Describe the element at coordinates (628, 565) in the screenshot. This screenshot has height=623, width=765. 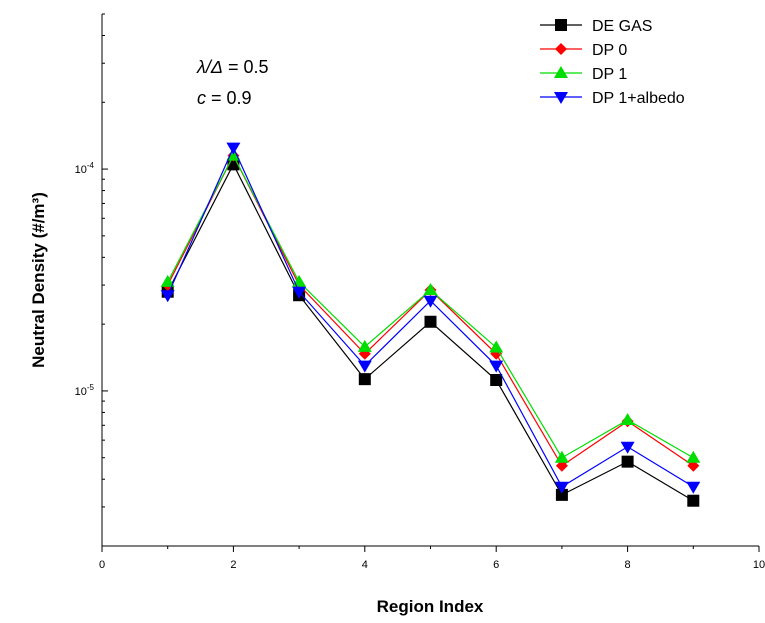
I see `x-tick-label: 8` at that location.